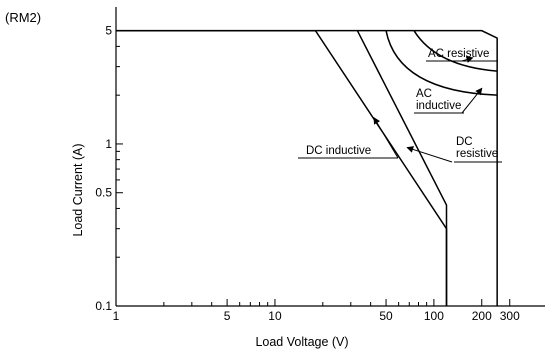 The image size is (556, 356). What do you see at coordinates (458, 54) in the screenshot?
I see `annotation-ac-resistive: AC resistive` at bounding box center [458, 54].